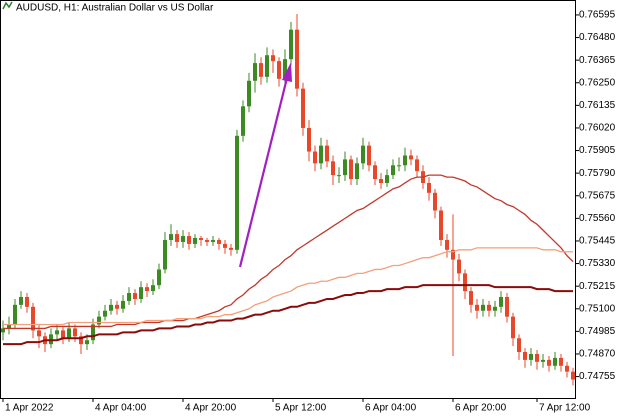 This screenshot has height=416, width=624. Describe the element at coordinates (597, 376) in the screenshot. I see `y-tick-label: 0.74755` at that location.